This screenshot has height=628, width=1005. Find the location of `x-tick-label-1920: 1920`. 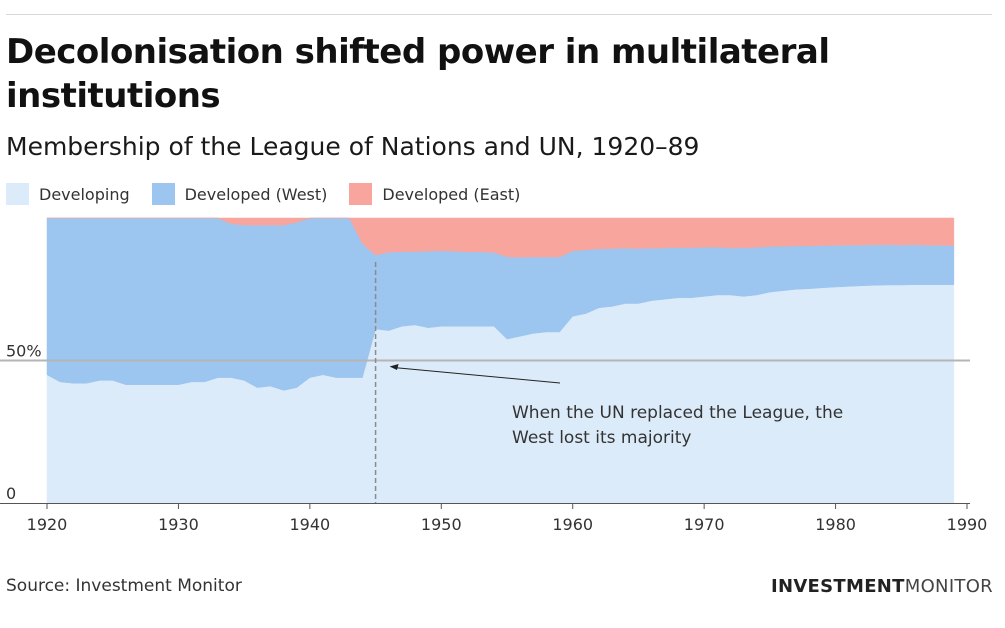

x-tick-label-1920: 1920 is located at coordinates (47, 524).